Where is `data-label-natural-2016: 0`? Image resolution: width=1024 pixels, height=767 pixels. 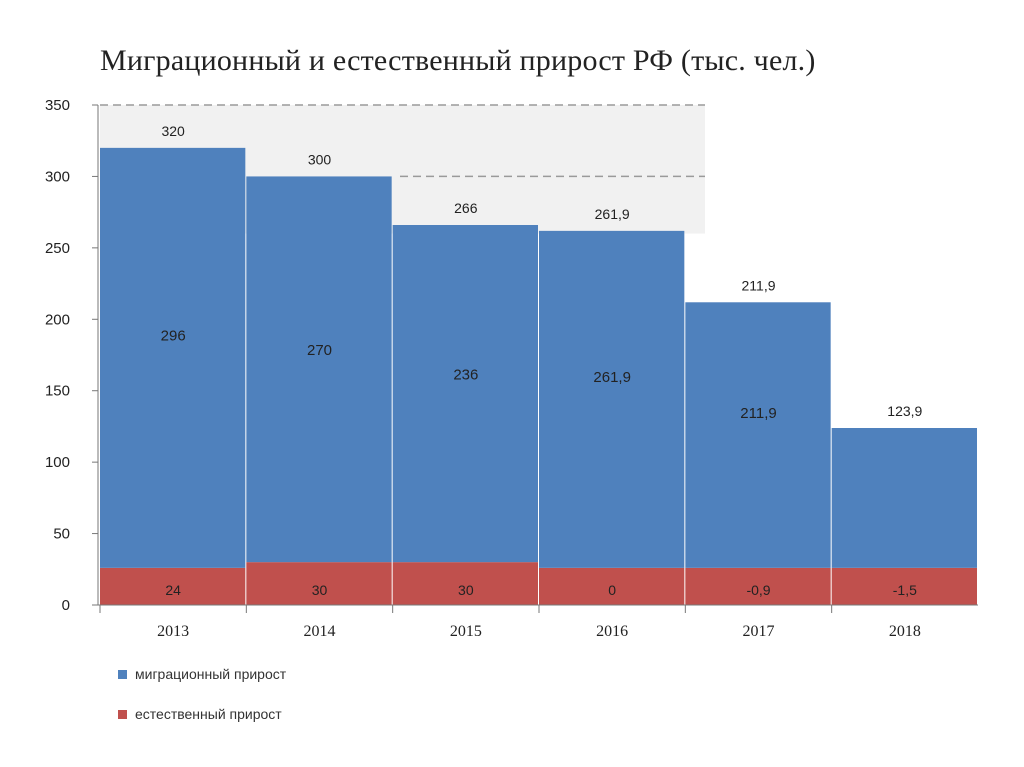
data-label-natural-2016: 0 is located at coordinates (612, 590).